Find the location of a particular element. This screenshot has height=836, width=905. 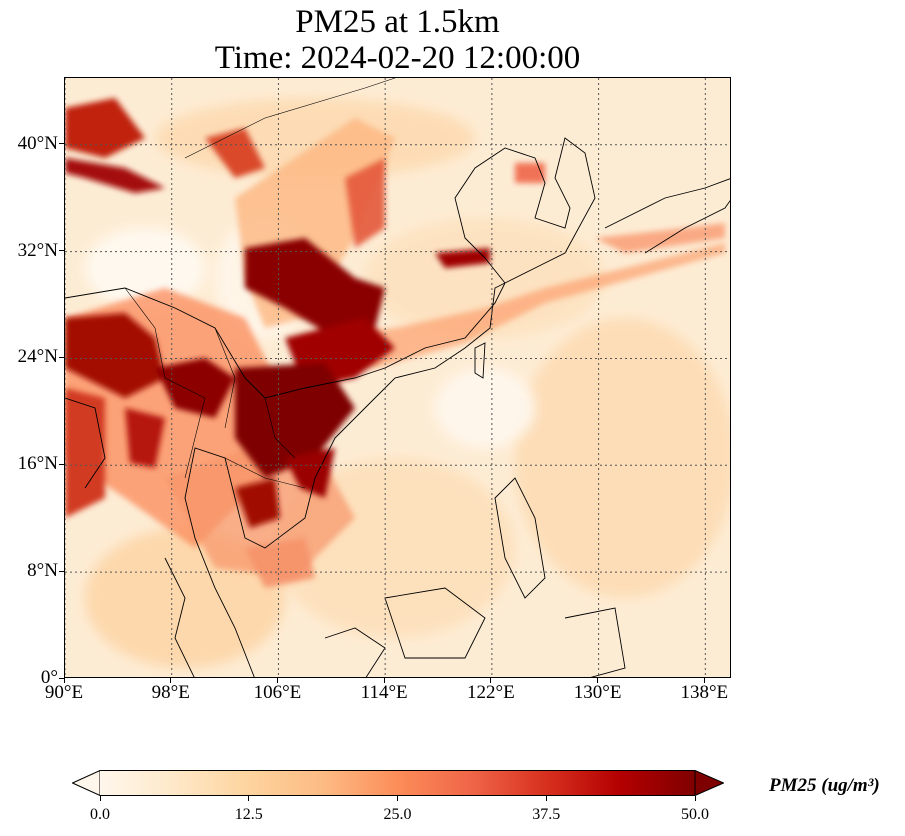

longitude-tick-label: 98°E is located at coordinates (170, 692).